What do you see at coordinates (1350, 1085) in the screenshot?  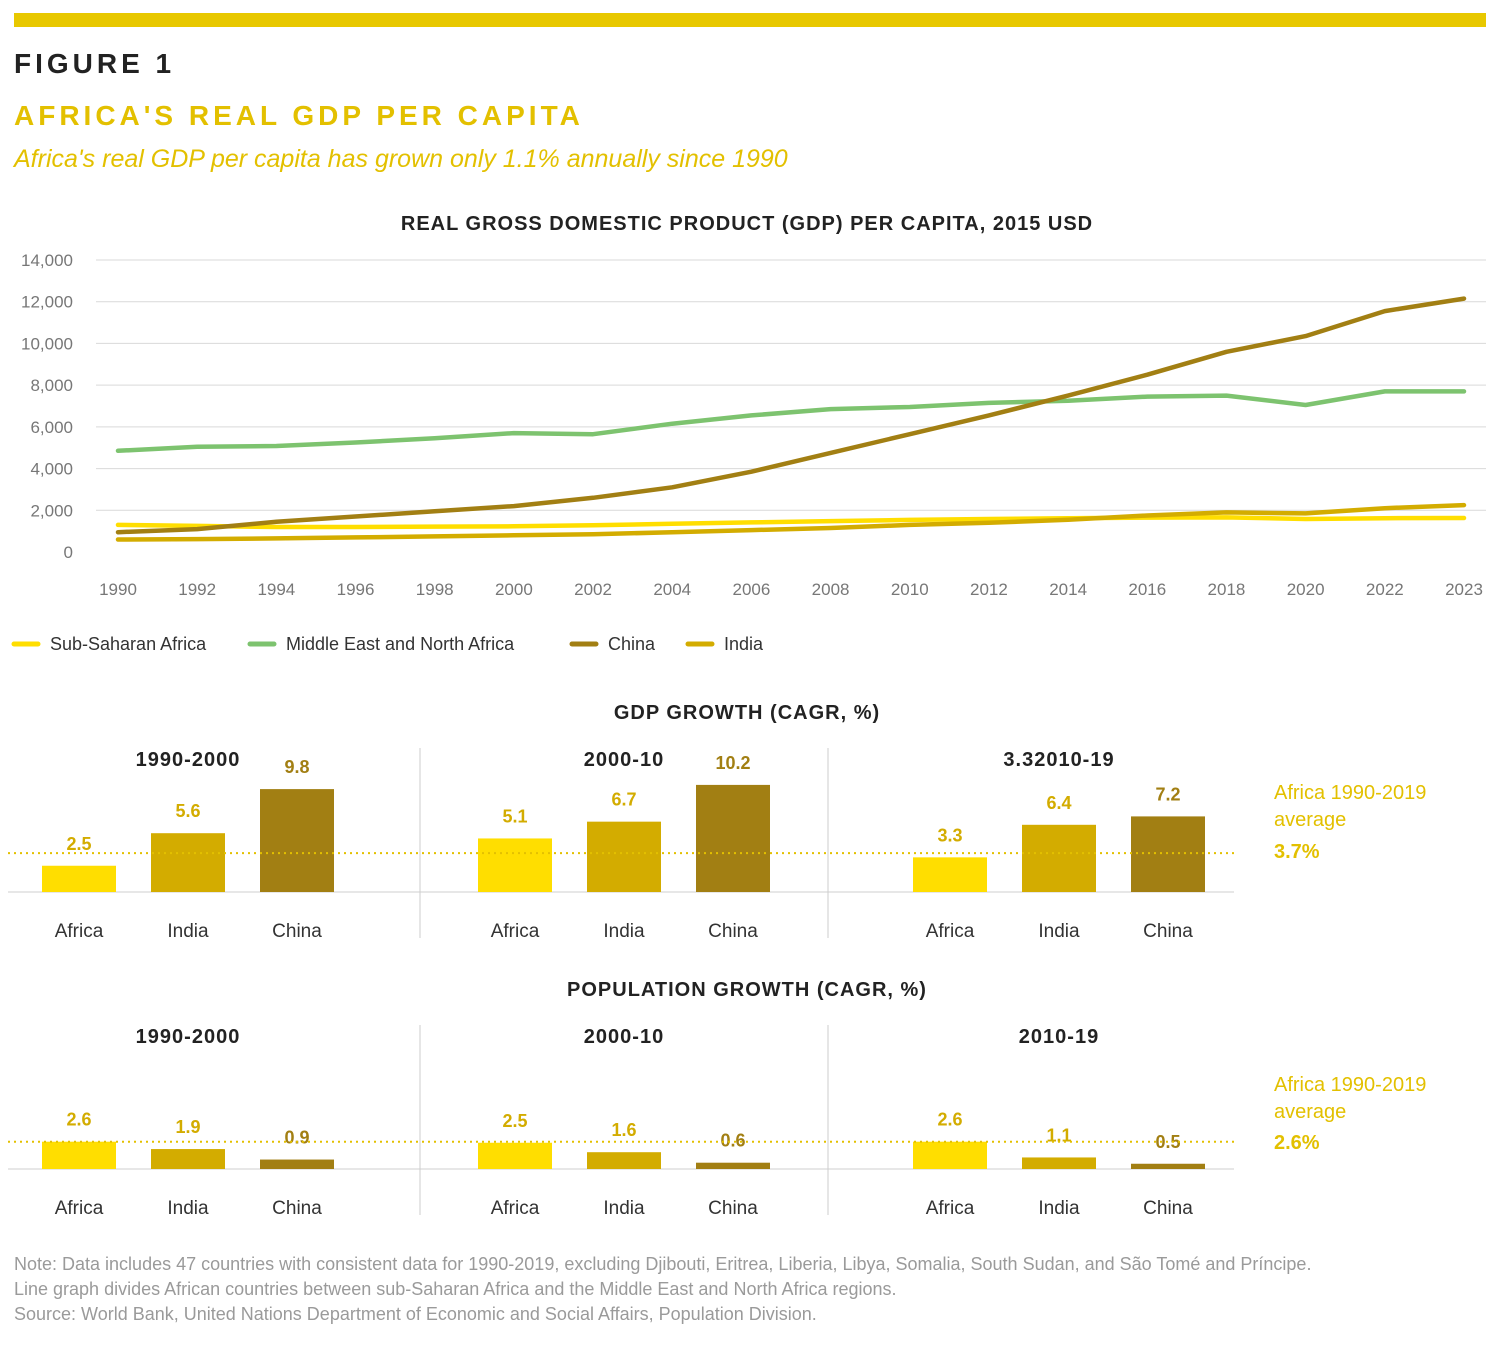 I see `average-label: Africa 1990-2019` at bounding box center [1350, 1085].